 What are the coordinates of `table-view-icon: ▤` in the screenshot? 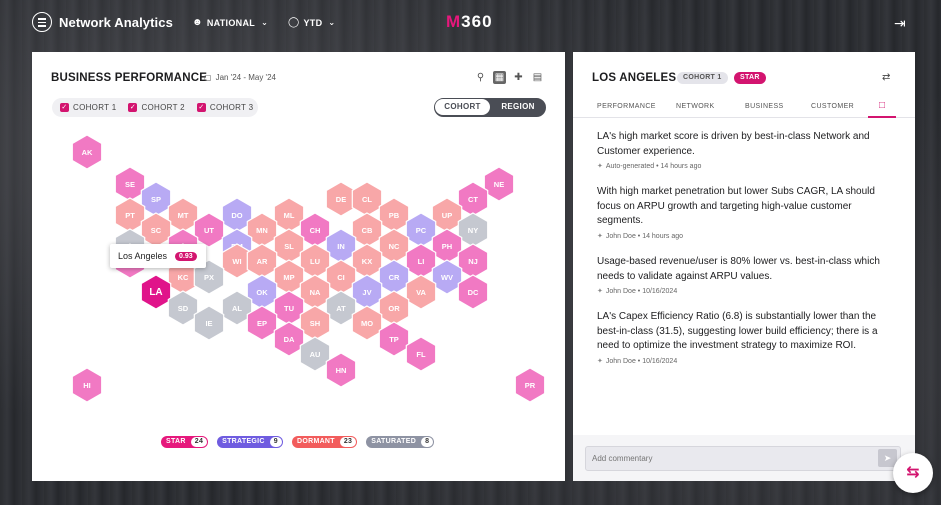 It's located at (537, 77).